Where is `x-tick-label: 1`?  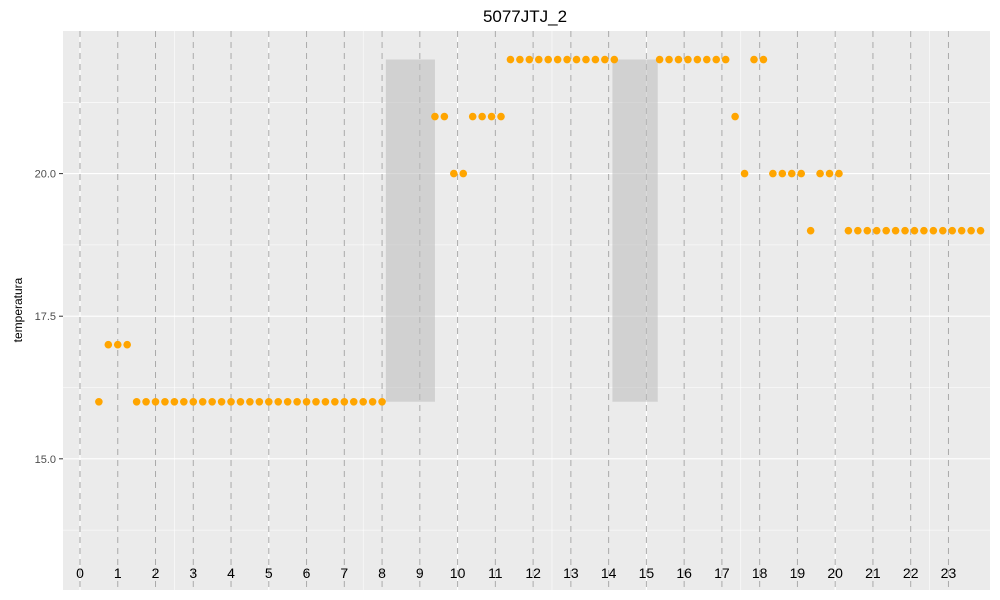 x-tick-label: 1 is located at coordinates (118, 573).